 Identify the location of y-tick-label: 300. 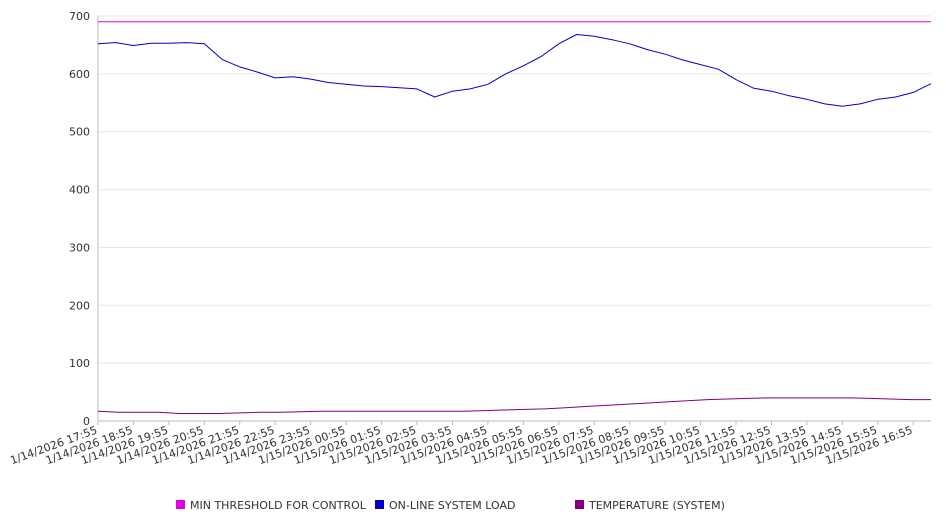
(79, 247).